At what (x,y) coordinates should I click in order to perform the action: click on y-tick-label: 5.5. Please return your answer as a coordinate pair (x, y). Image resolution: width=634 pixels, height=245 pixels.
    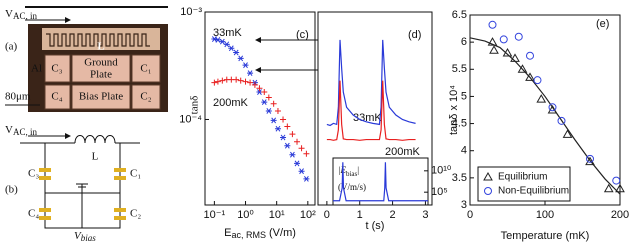
    Looking at the image, I should click on (459, 69).